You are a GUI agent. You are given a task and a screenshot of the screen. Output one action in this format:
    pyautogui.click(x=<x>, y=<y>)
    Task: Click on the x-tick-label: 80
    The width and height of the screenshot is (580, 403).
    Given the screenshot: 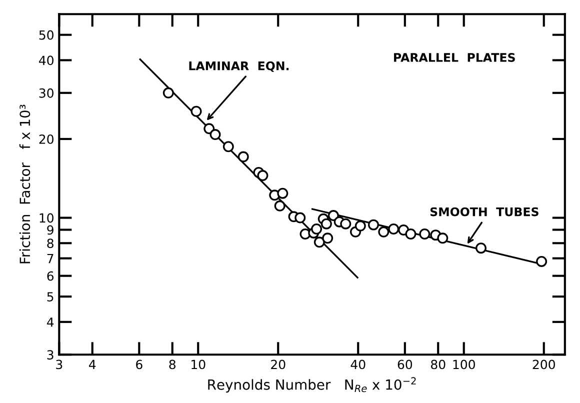 What is the action you would take?
    pyautogui.click(x=438, y=365)
    